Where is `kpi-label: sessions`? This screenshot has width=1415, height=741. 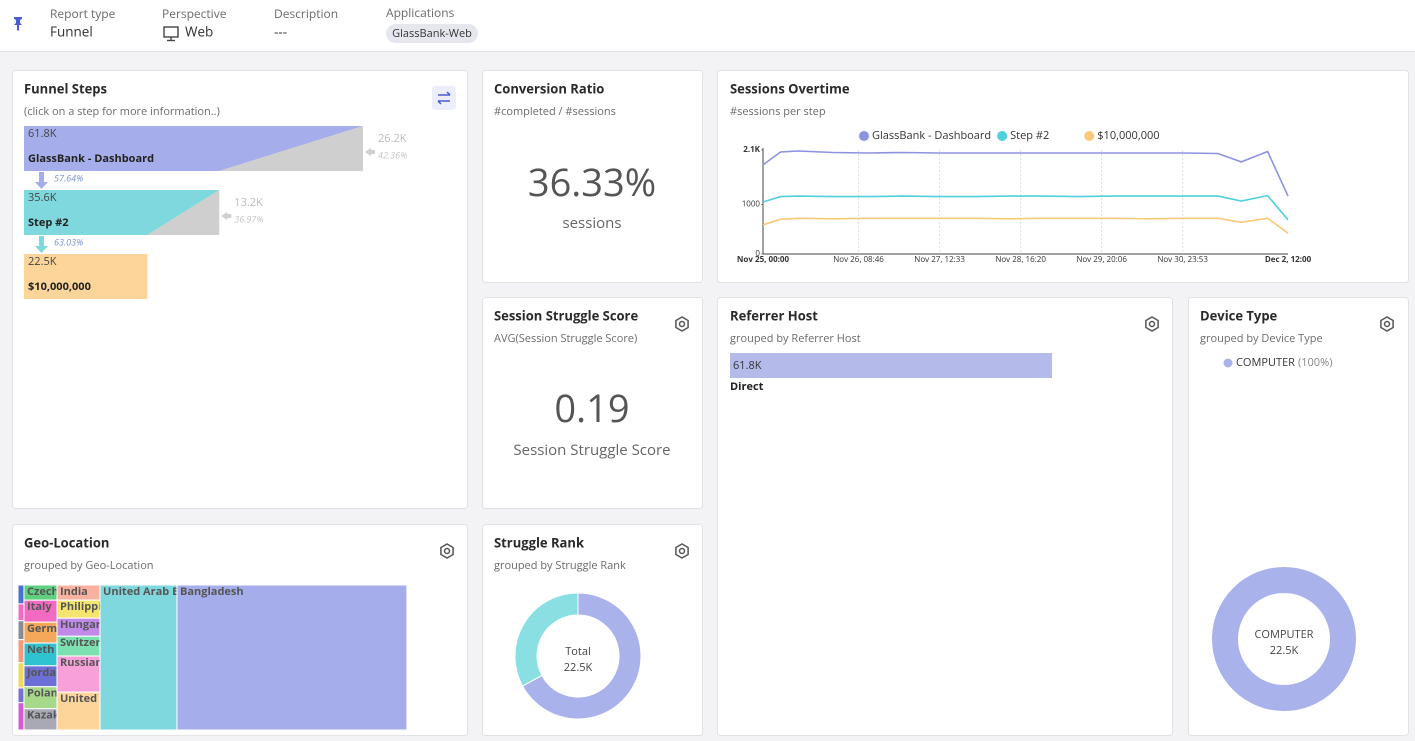
kpi-label: sessions is located at coordinates (591, 223).